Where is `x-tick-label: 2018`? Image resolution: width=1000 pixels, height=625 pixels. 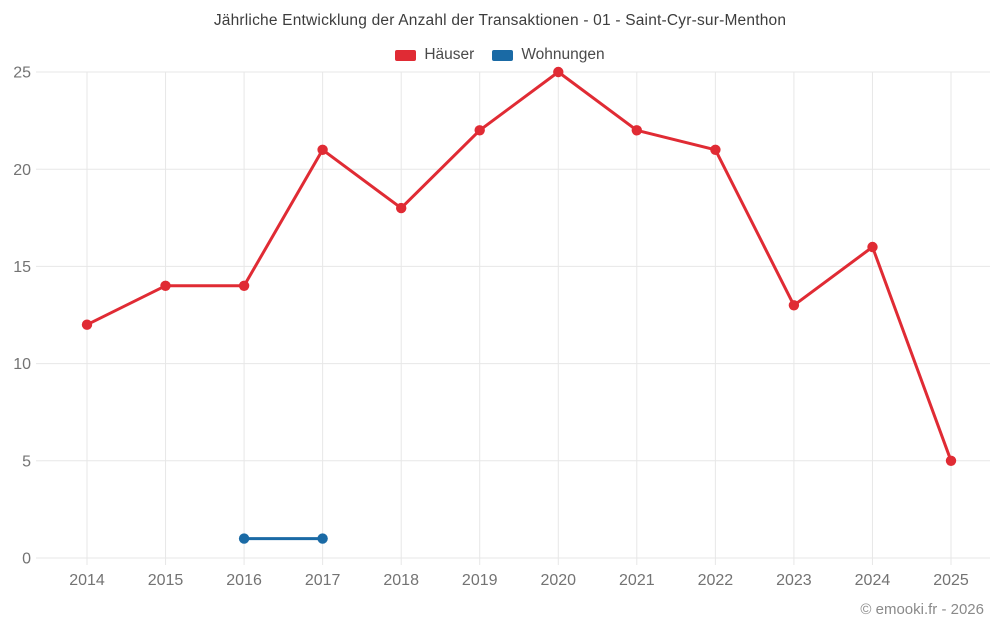 x-tick-label: 2018 is located at coordinates (401, 580).